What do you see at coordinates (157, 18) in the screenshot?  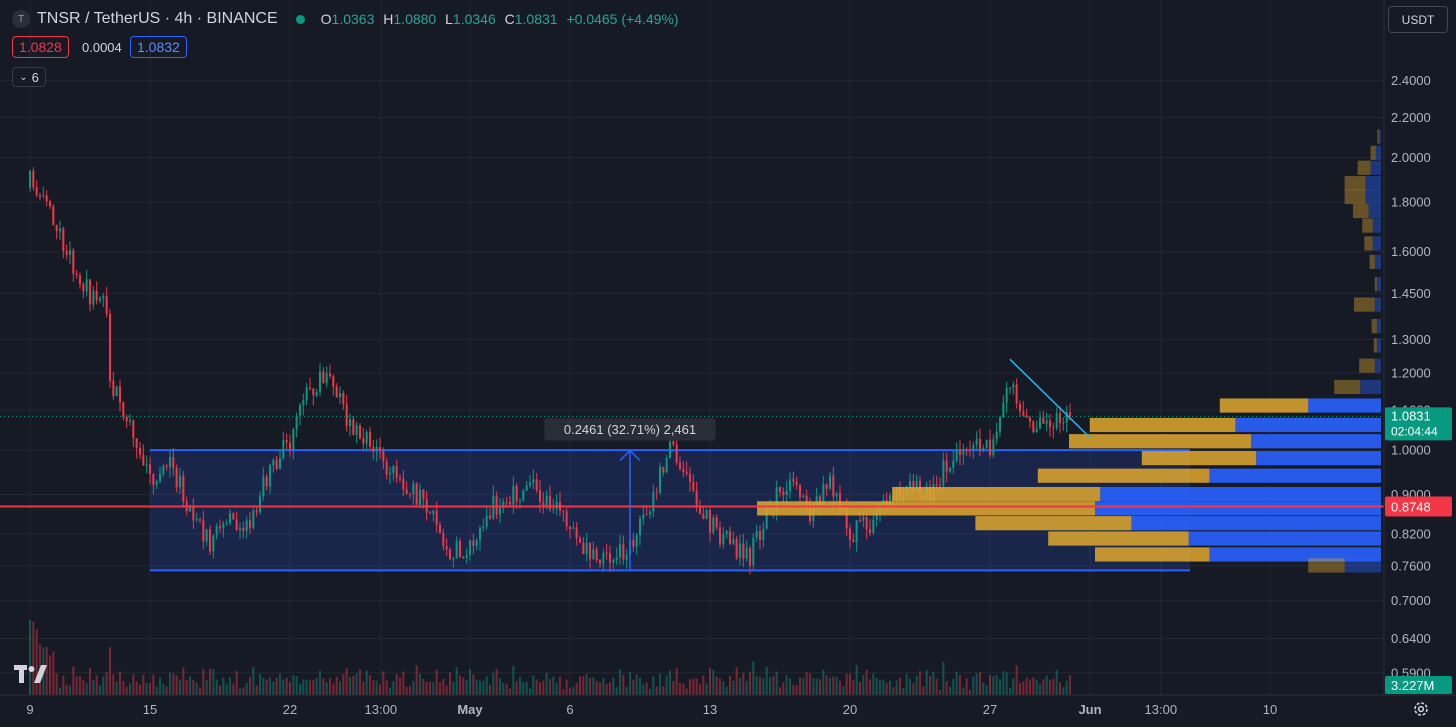 I see `symbol-title: TNSR / TetherUS · 4h · BINANCE` at bounding box center [157, 18].